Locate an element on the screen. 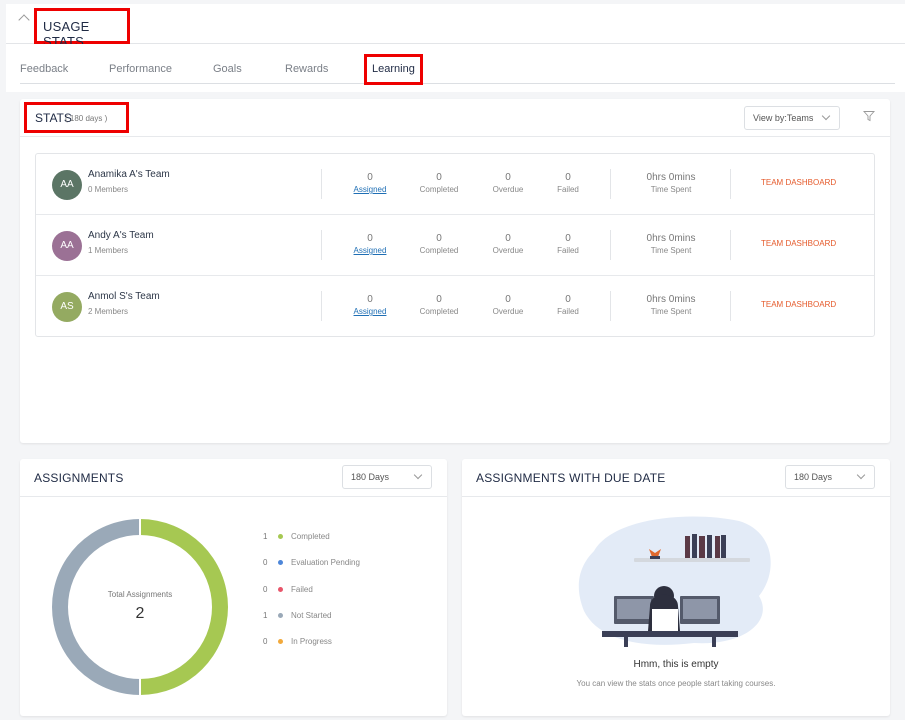  stat-label: Completed is located at coordinates (439, 311).